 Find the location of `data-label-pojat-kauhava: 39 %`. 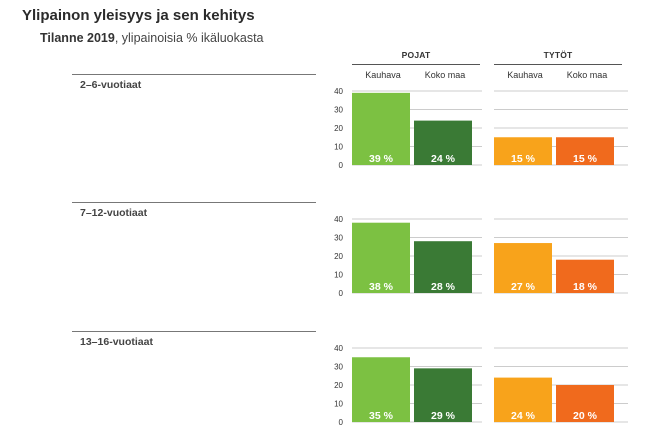

data-label-pojat-kauhava: 39 % is located at coordinates (381, 159).